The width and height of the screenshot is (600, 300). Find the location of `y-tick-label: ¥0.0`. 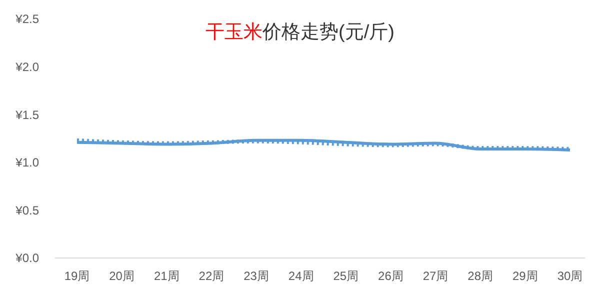

y-tick-label: ¥0.0 is located at coordinates (27, 258).